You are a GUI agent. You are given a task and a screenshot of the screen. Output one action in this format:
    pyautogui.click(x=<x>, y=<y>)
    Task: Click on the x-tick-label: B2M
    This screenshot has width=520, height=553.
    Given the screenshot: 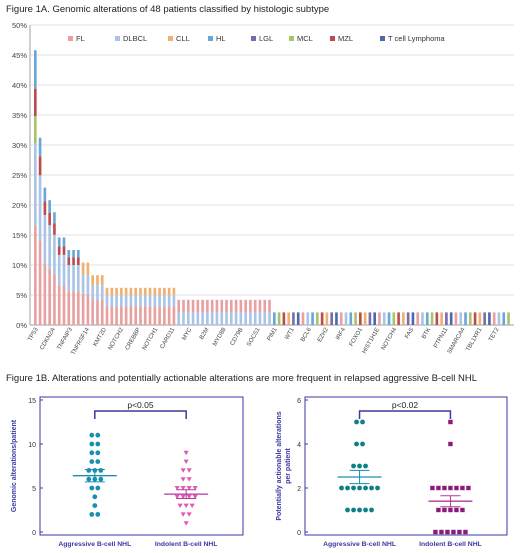 What is the action you would take?
    pyautogui.click(x=204, y=334)
    